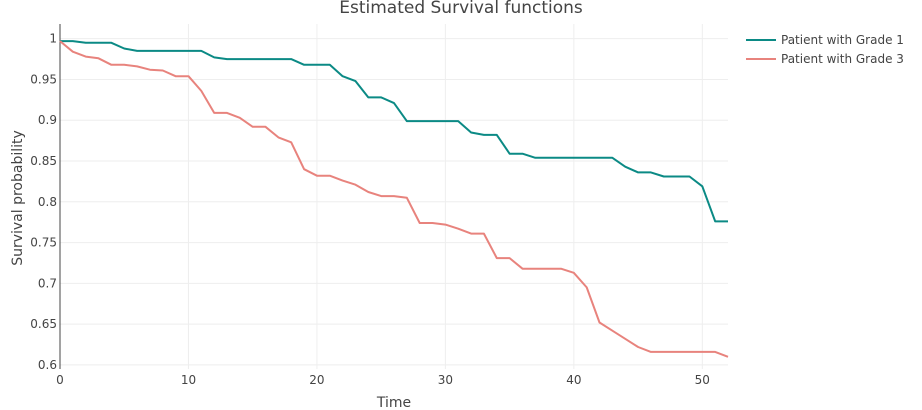 This screenshot has height=410, width=922. I want to click on y-tick-label: 1, so click(53, 39).